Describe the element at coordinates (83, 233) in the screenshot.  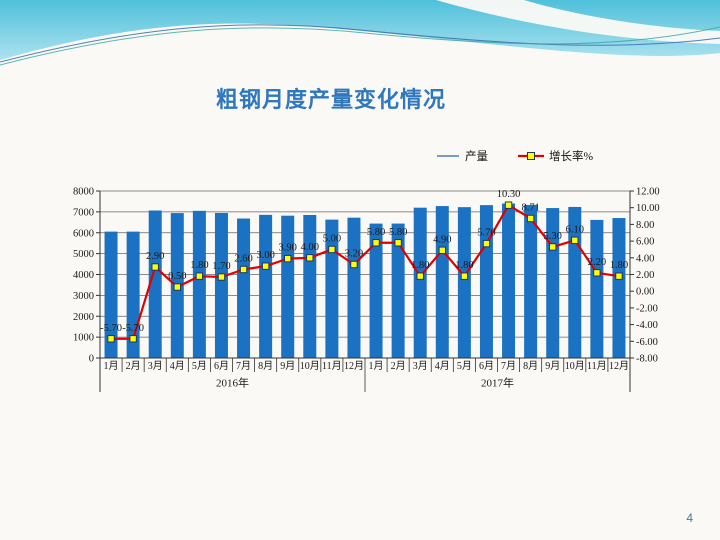
I see `left-axis-label: 6000` at that location.